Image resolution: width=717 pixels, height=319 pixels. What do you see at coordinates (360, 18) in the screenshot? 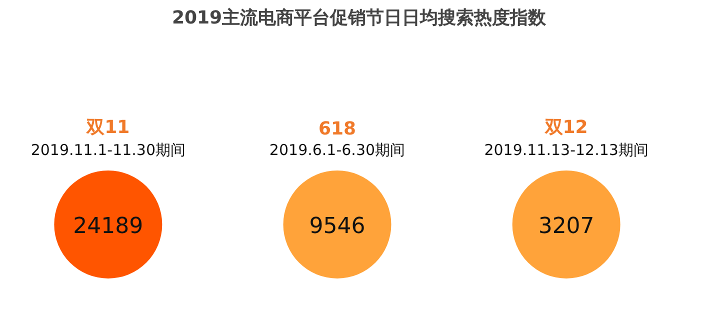
I see `text: 2019主流电商平台促销节日日均搜索热度指数` at bounding box center [360, 18].